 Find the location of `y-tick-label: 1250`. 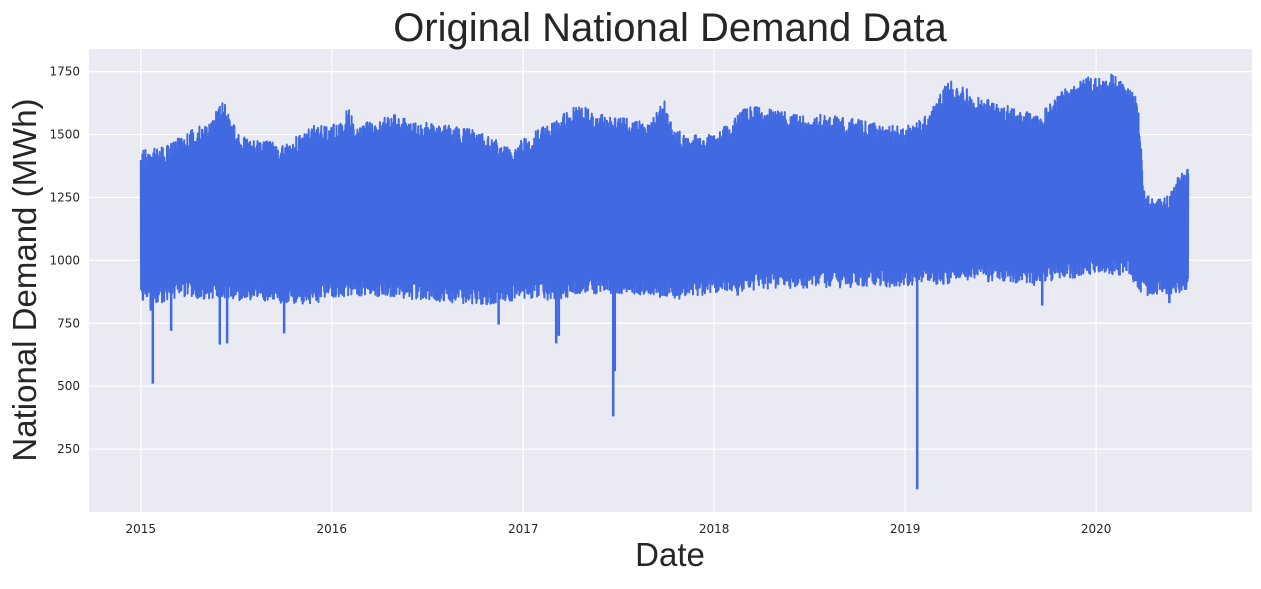

y-tick-label: 1250 is located at coordinates (64, 197).